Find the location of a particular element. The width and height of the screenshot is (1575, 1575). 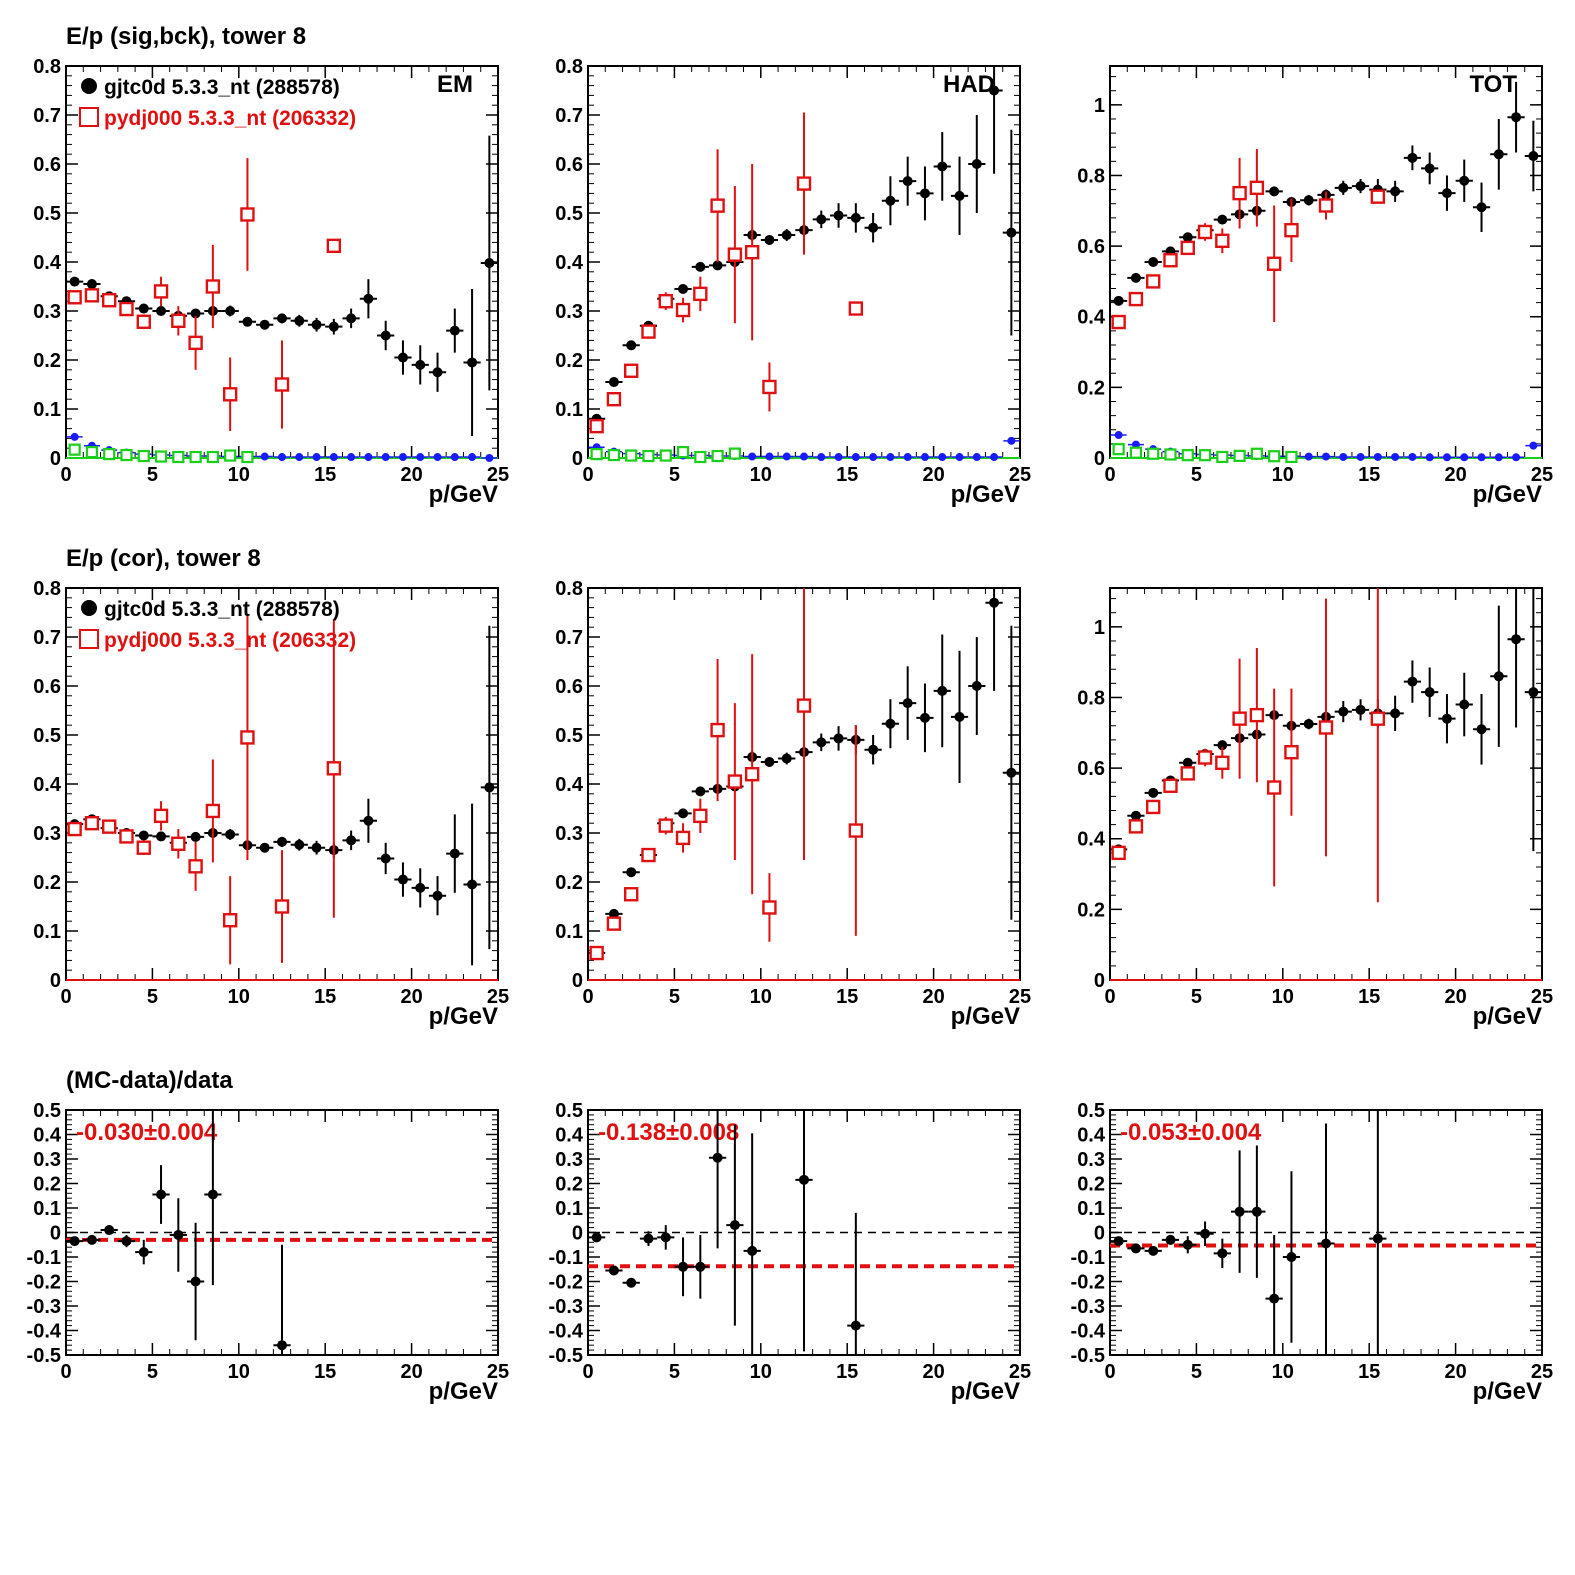

y-tick-label: 0.4 is located at coordinates (1091, 840).